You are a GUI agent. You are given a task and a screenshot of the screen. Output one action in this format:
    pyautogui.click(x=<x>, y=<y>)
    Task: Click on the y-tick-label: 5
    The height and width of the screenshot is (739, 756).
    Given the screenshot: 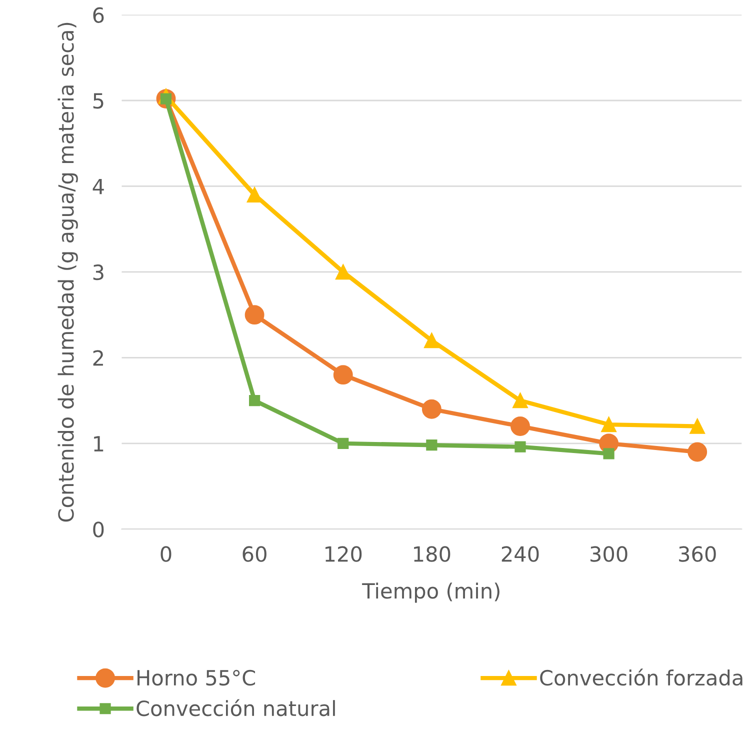 What is the action you would take?
    pyautogui.click(x=98, y=101)
    